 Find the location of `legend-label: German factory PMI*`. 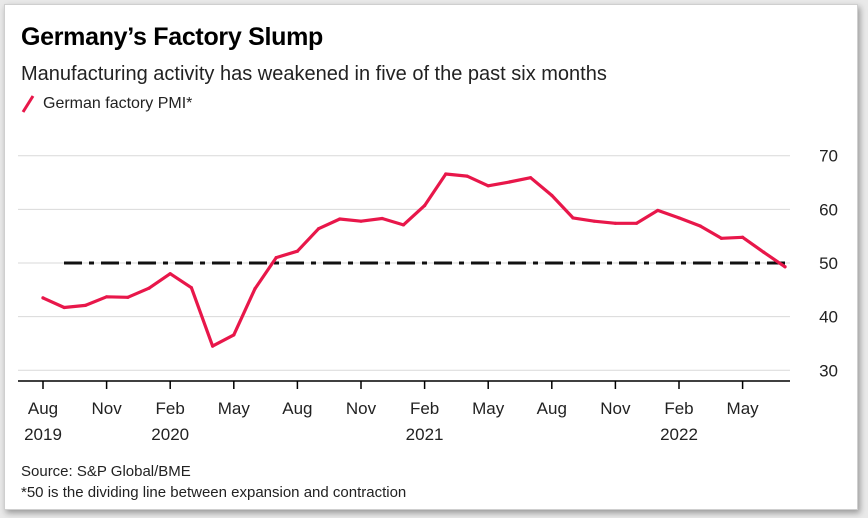

legend-label: German factory PMI* is located at coordinates (118, 103).